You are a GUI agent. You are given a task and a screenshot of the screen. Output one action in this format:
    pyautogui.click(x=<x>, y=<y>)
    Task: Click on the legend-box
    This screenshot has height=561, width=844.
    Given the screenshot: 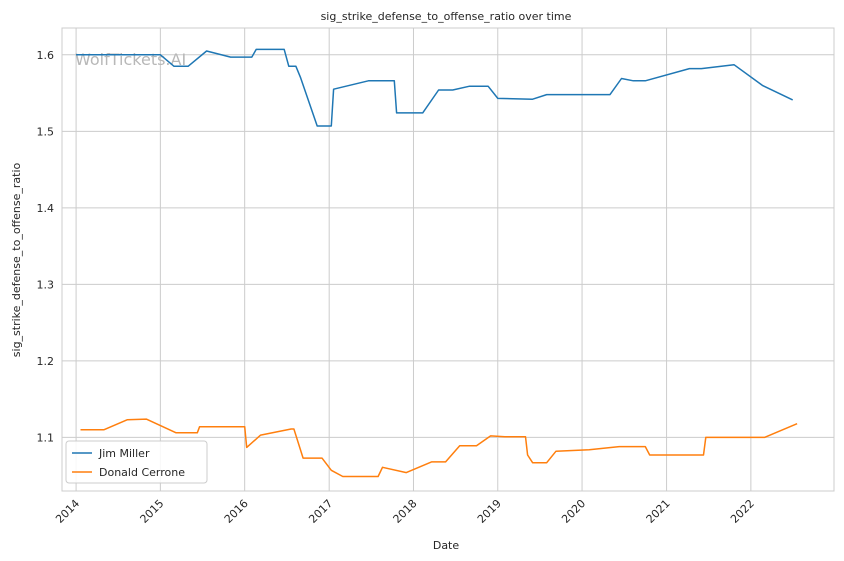 What is the action you would take?
    pyautogui.click(x=136, y=462)
    